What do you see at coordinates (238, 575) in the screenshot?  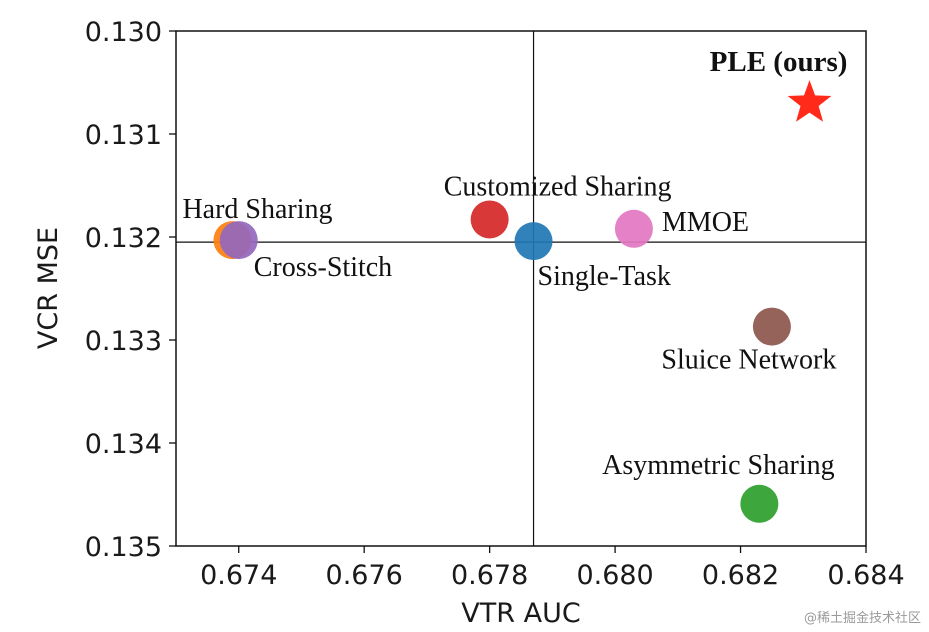 I see `x-tick-label: 0.674` at bounding box center [238, 575].